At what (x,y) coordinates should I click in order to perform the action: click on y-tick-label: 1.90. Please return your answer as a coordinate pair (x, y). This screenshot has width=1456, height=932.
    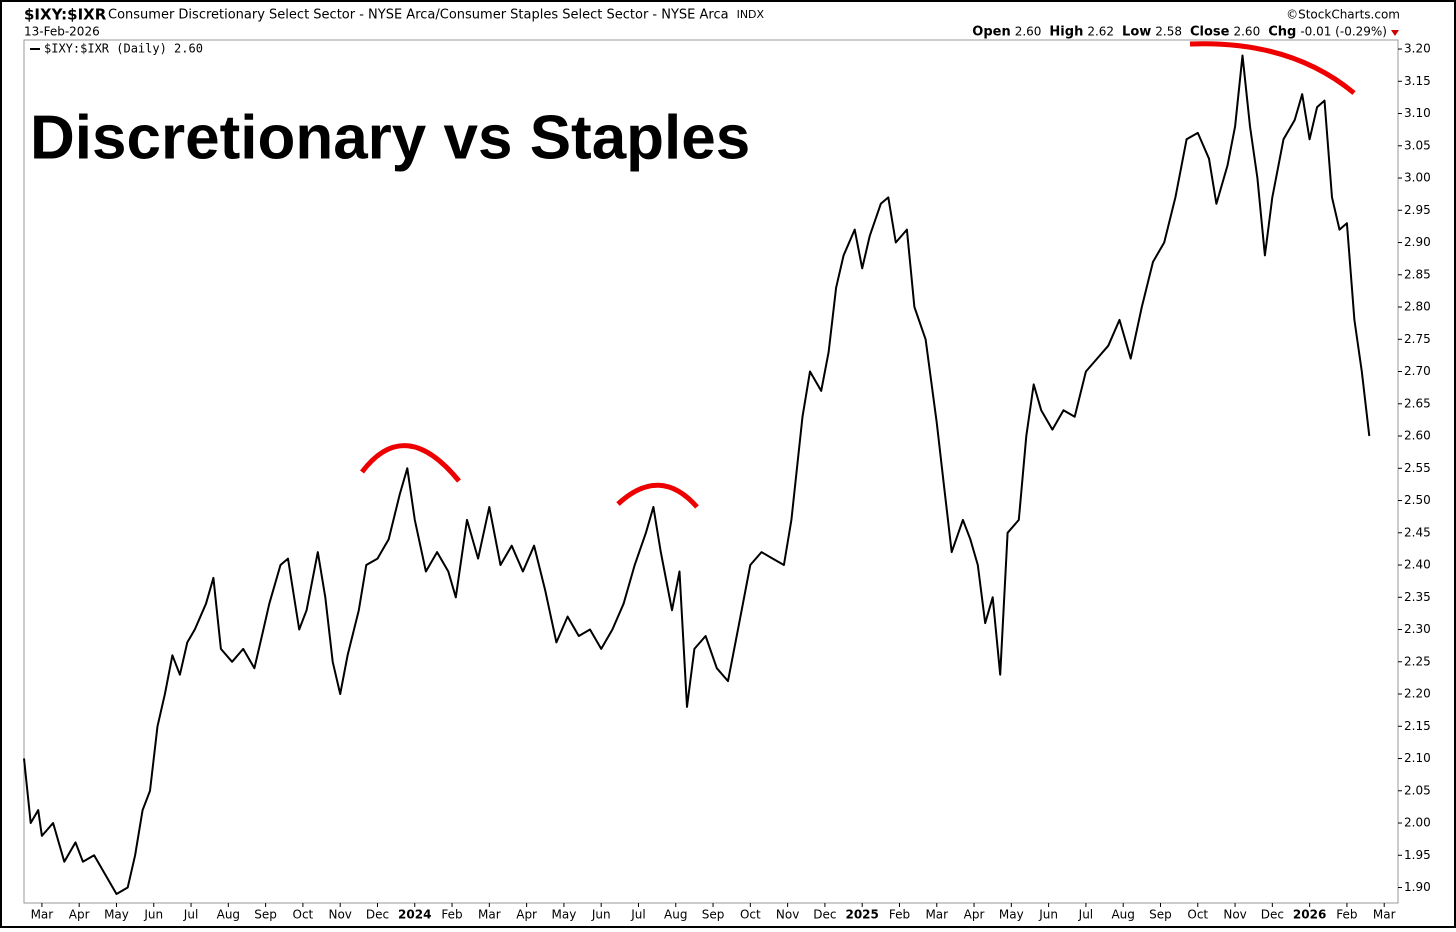
    Looking at the image, I should click on (1417, 887).